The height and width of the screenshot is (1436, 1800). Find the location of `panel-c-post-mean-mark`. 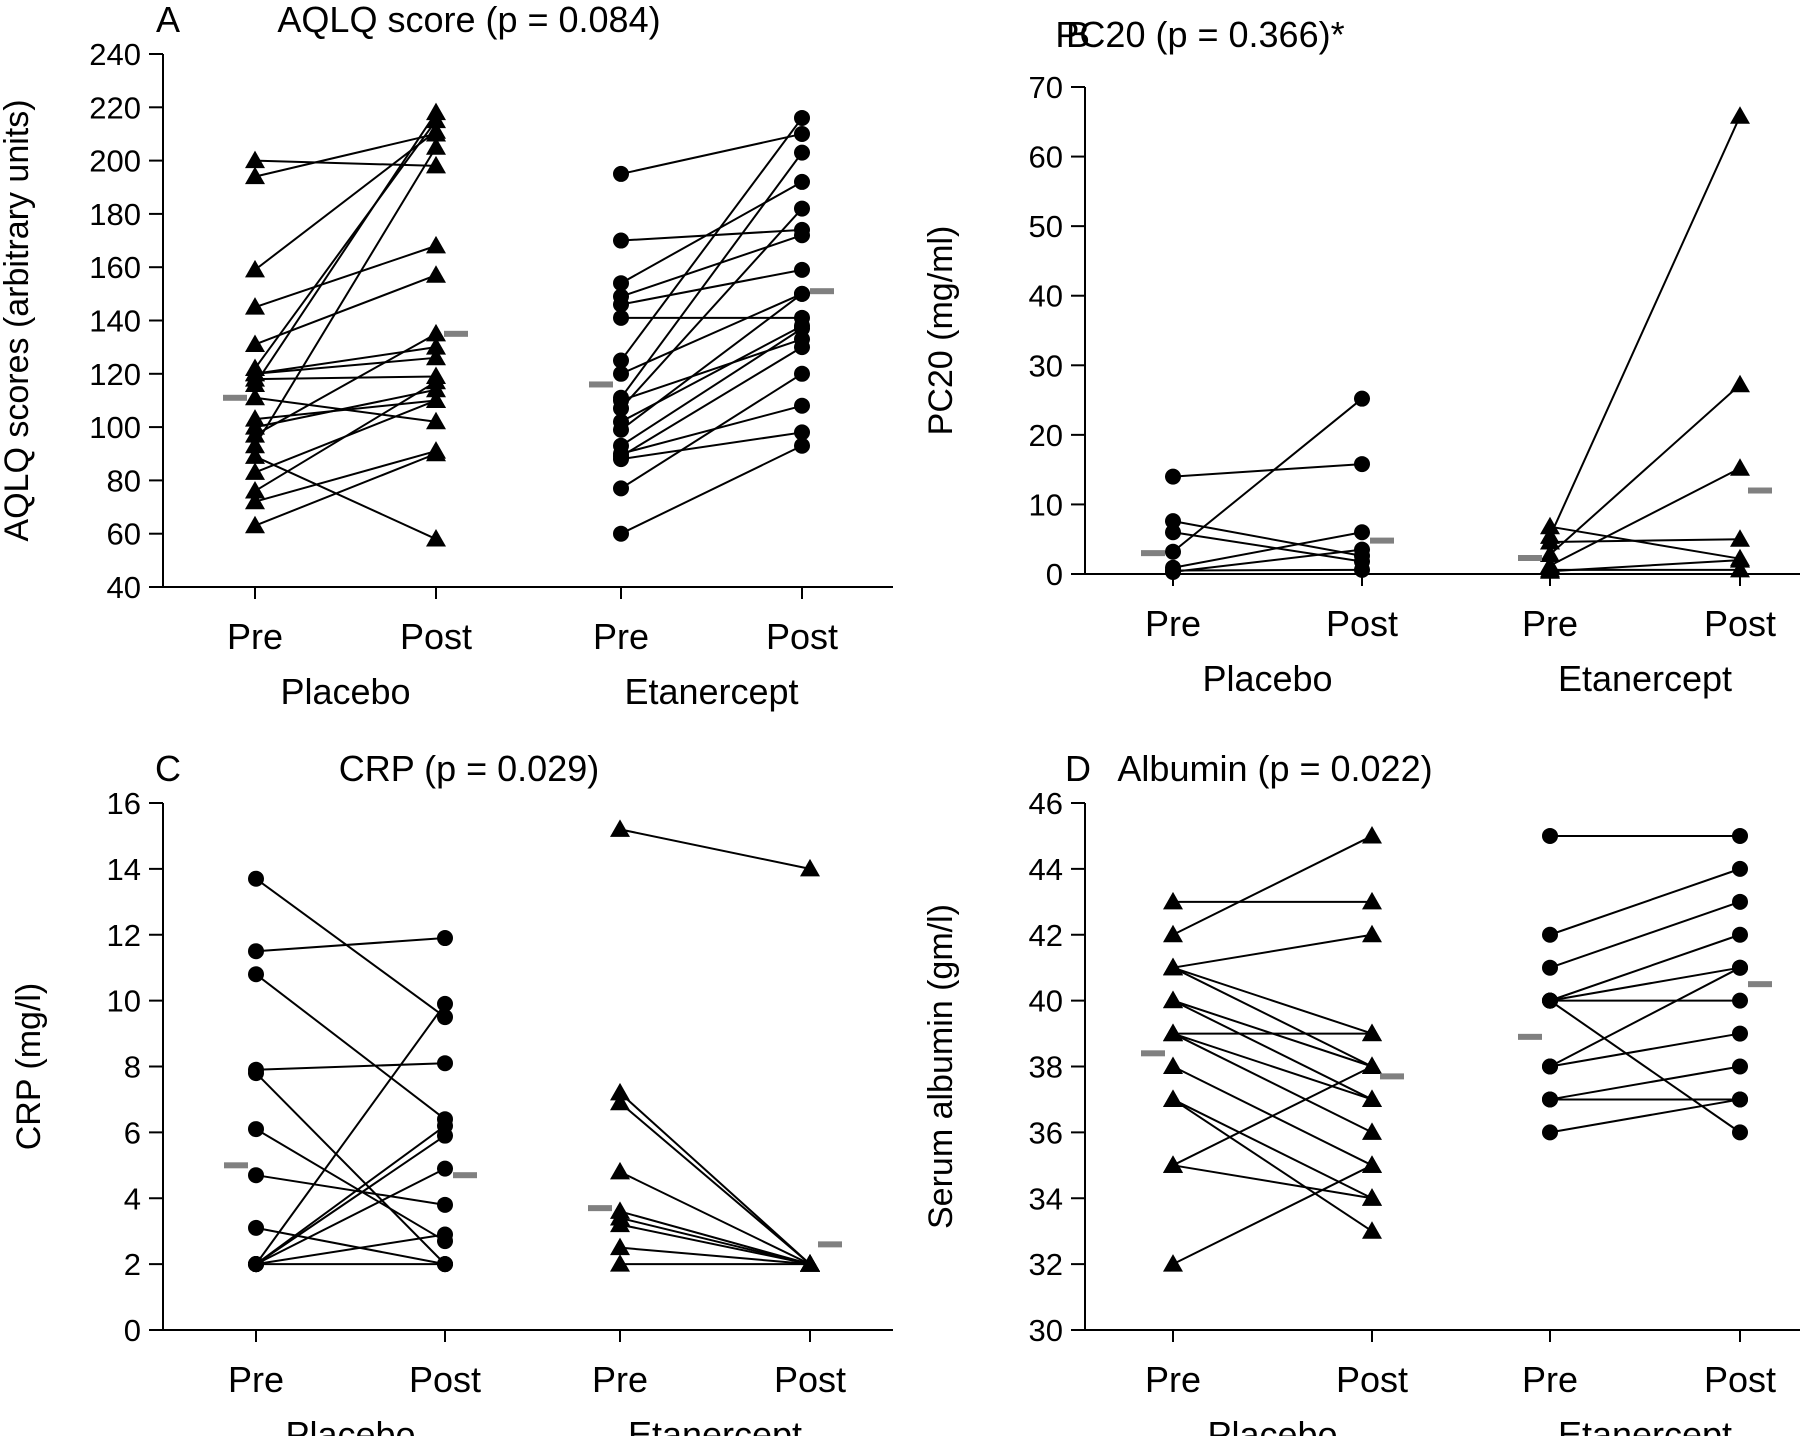

panel-c-post-mean-mark is located at coordinates (830, 1244).